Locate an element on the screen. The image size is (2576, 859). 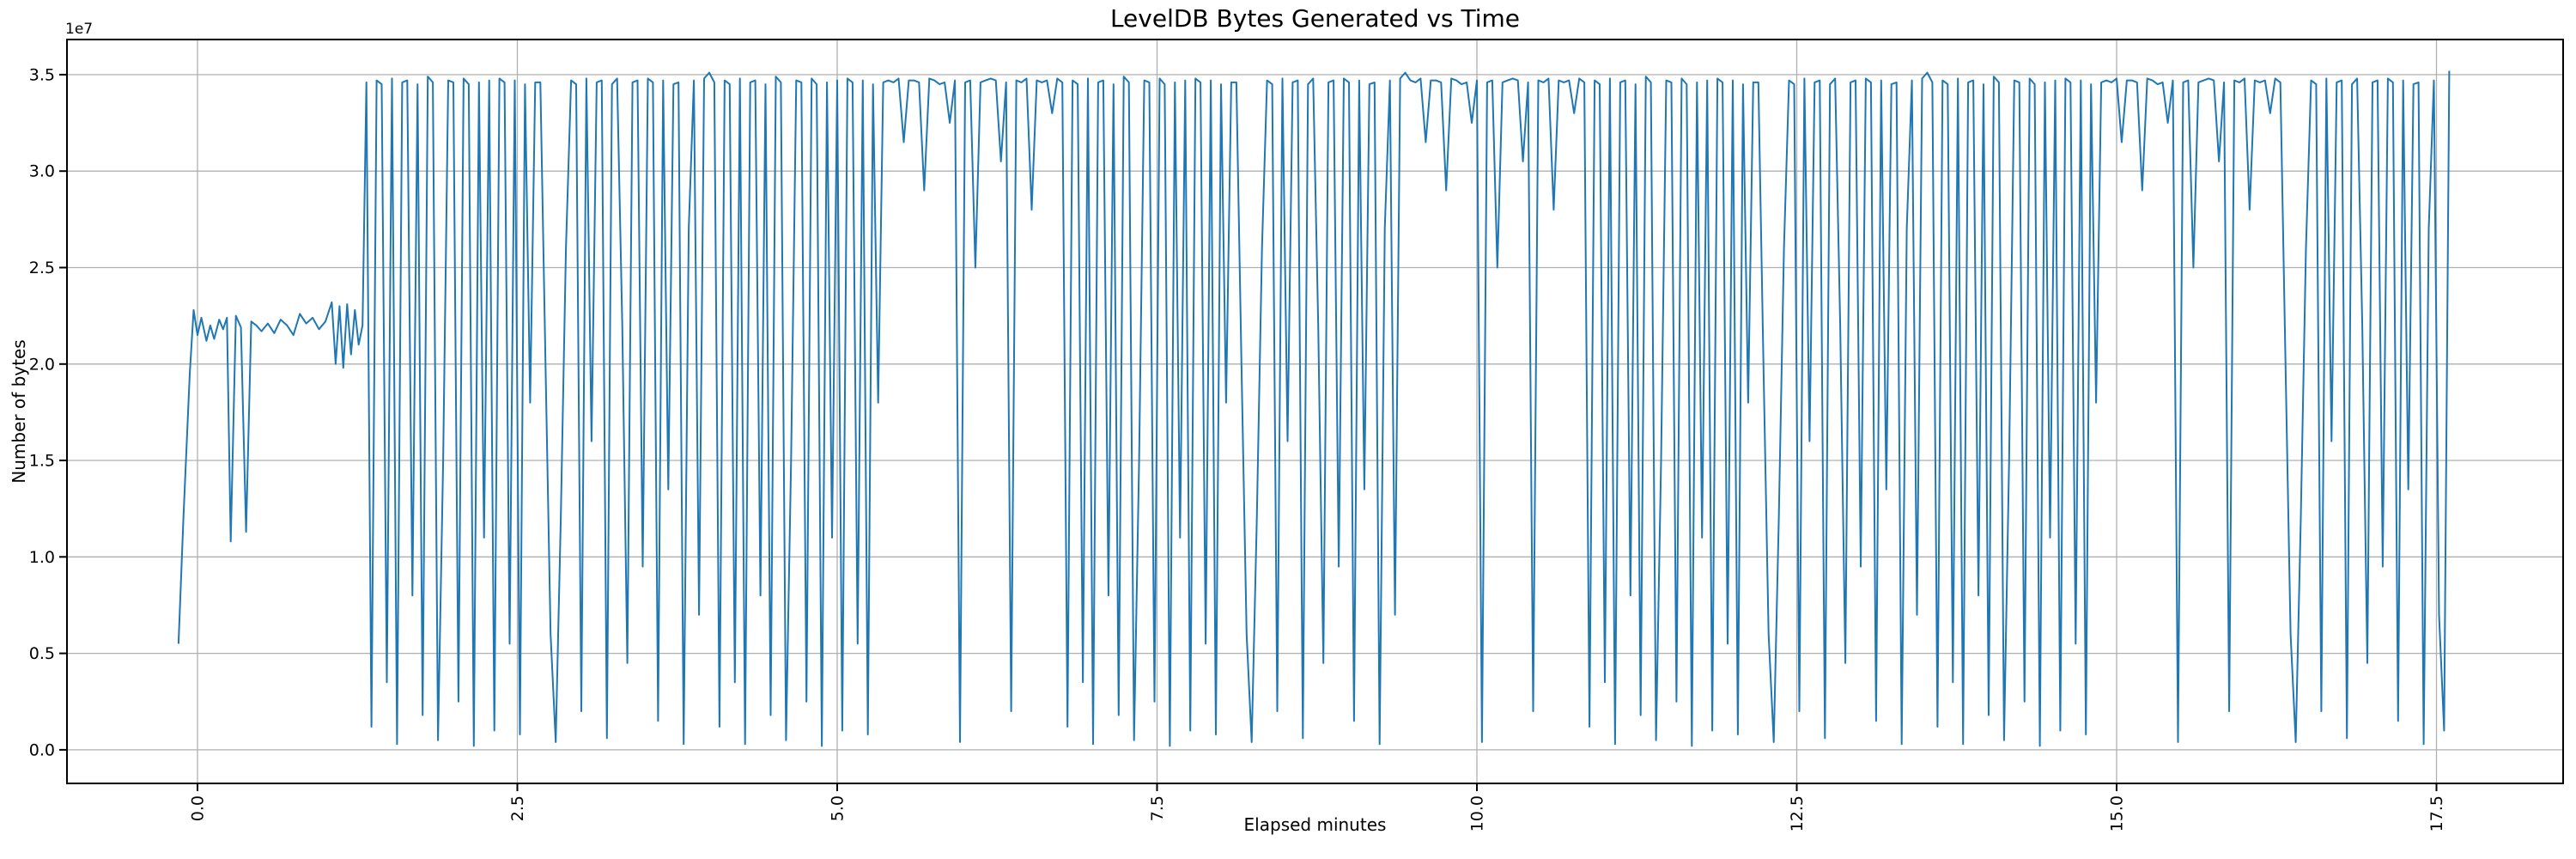
y-axis-offset-label: 1e7 is located at coordinates (79, 30).